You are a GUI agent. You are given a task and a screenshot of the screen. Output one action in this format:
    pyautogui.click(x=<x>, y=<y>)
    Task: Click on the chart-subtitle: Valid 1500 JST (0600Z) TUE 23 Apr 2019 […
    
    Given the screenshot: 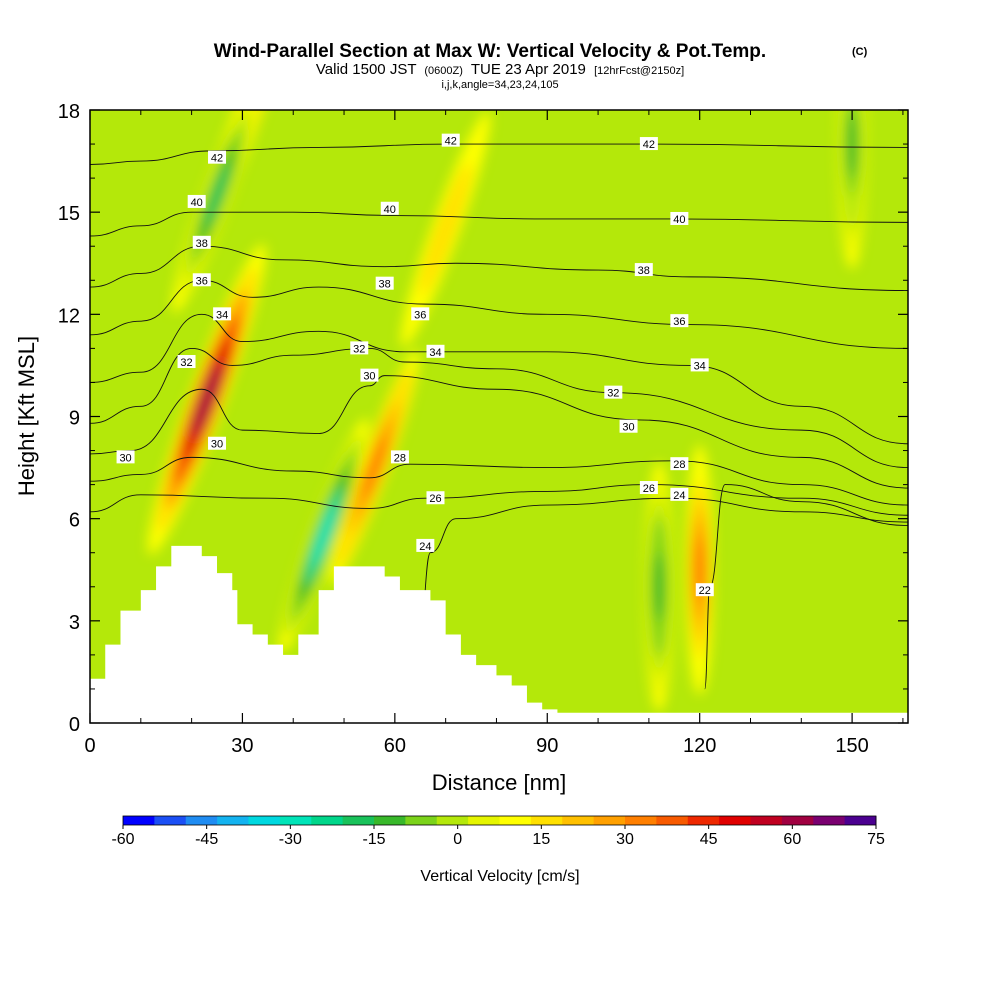 What is the action you would take?
    pyautogui.click(x=500, y=69)
    